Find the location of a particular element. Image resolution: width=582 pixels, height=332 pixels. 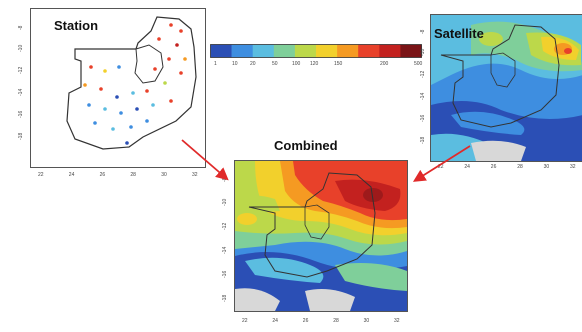

combined-map is located at coordinates (321, 236).